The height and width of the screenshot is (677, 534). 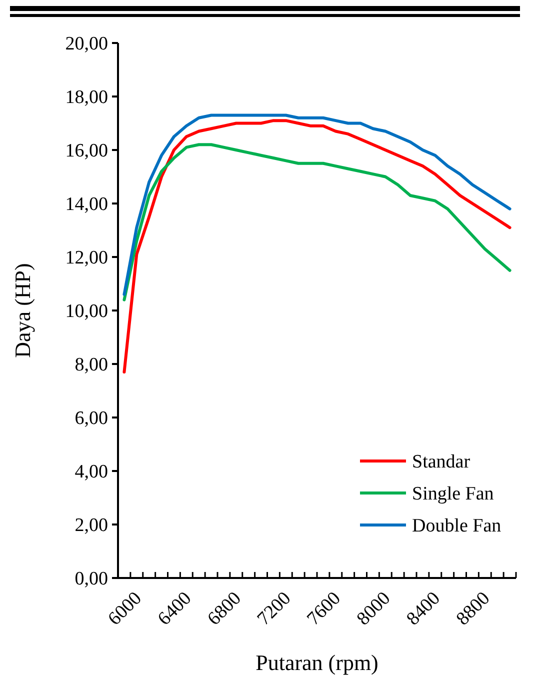 What do you see at coordinates (91, 419) in the screenshot?
I see `y-tick-label: 6,00` at bounding box center [91, 419].